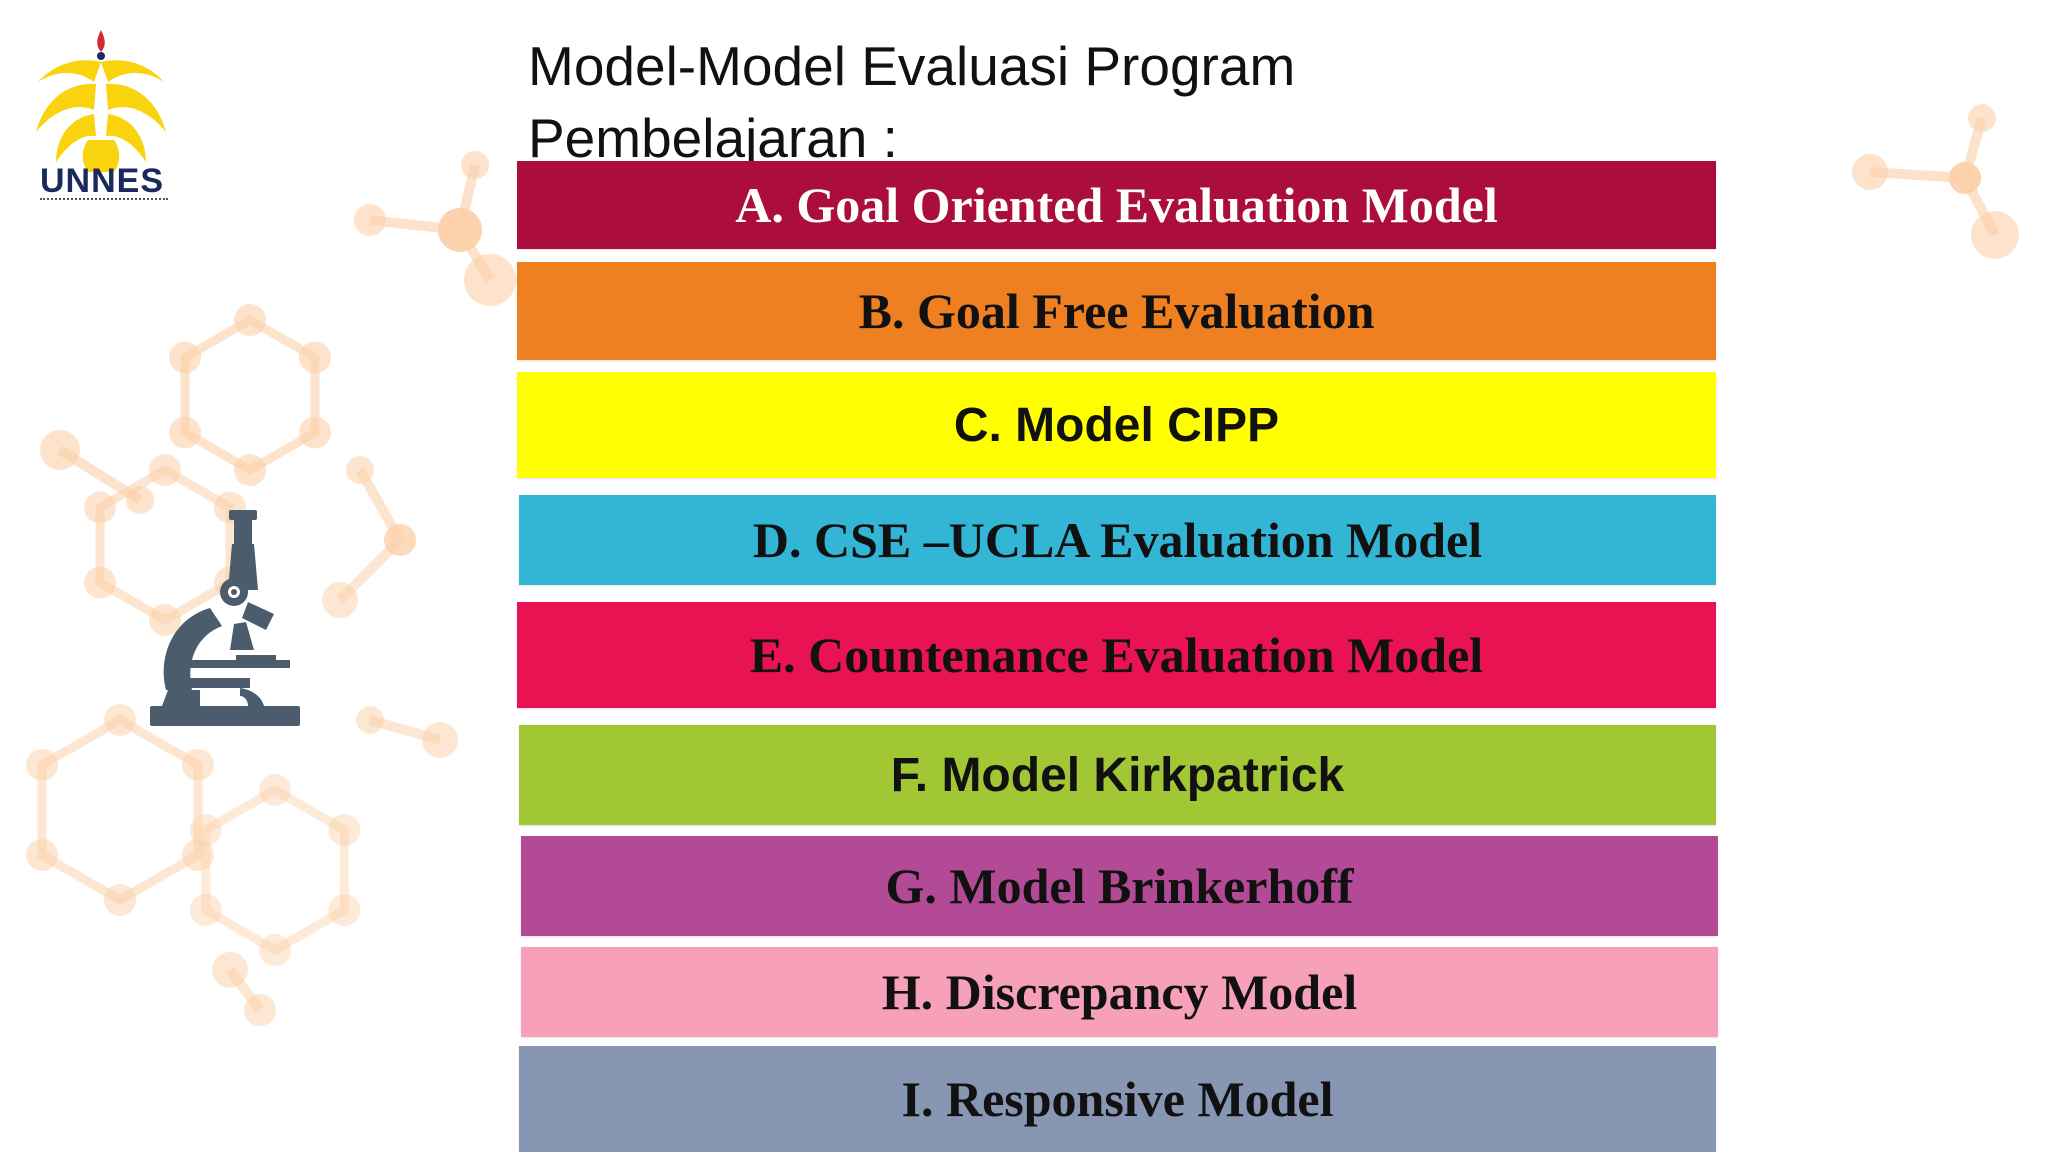 This screenshot has height=1152, width=2048. What do you see at coordinates (1116, 425) in the screenshot?
I see `model-item-c: C. Model CIPP` at bounding box center [1116, 425].